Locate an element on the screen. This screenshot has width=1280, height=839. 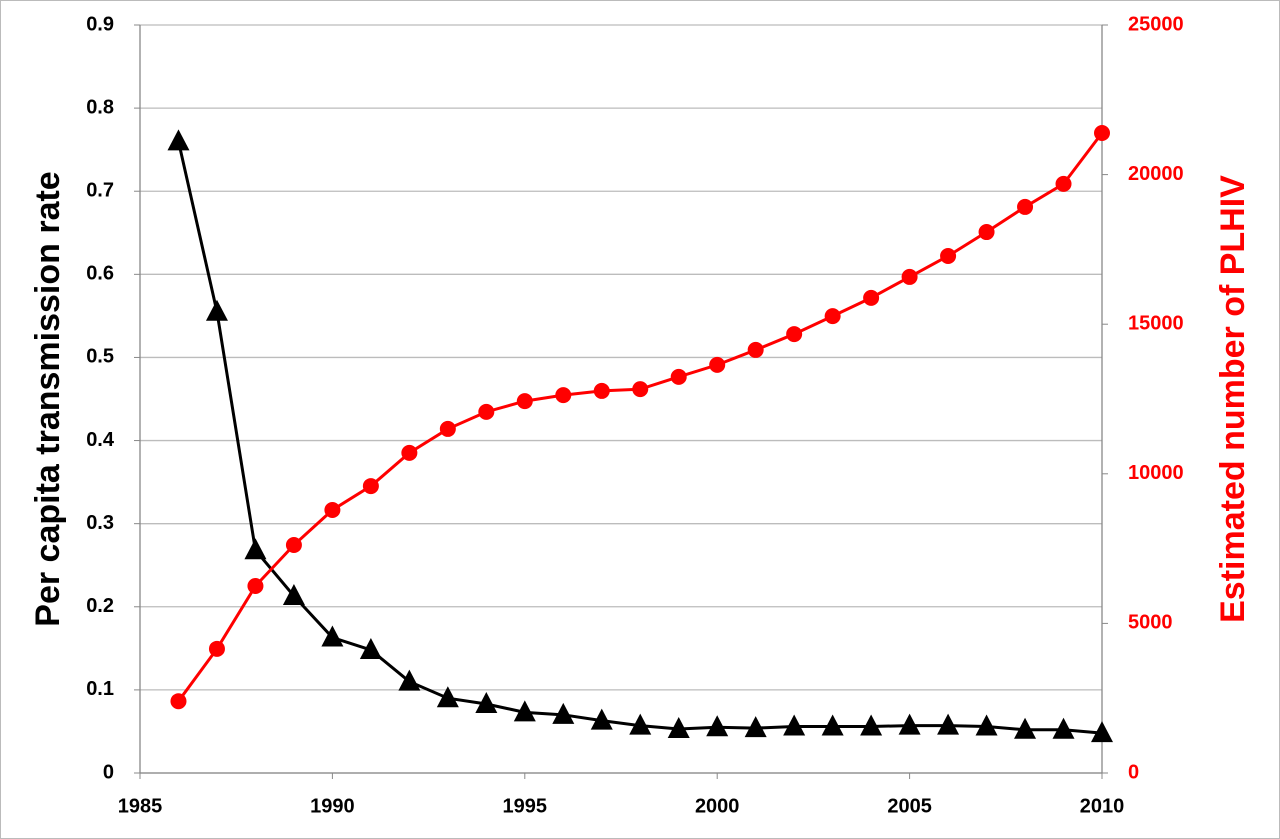
y-tick-label: 0.7 is located at coordinates (100, 191).